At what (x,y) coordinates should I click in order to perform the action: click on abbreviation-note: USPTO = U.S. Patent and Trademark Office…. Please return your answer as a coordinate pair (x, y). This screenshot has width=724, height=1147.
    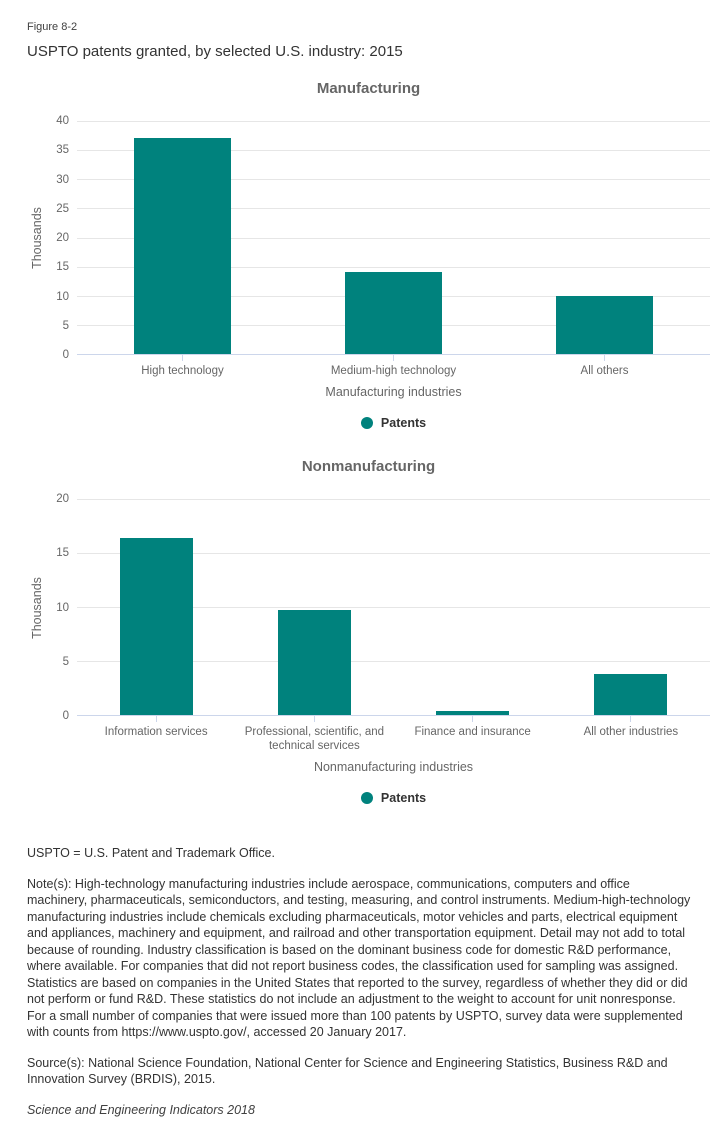
    Looking at the image, I should click on (151, 853).